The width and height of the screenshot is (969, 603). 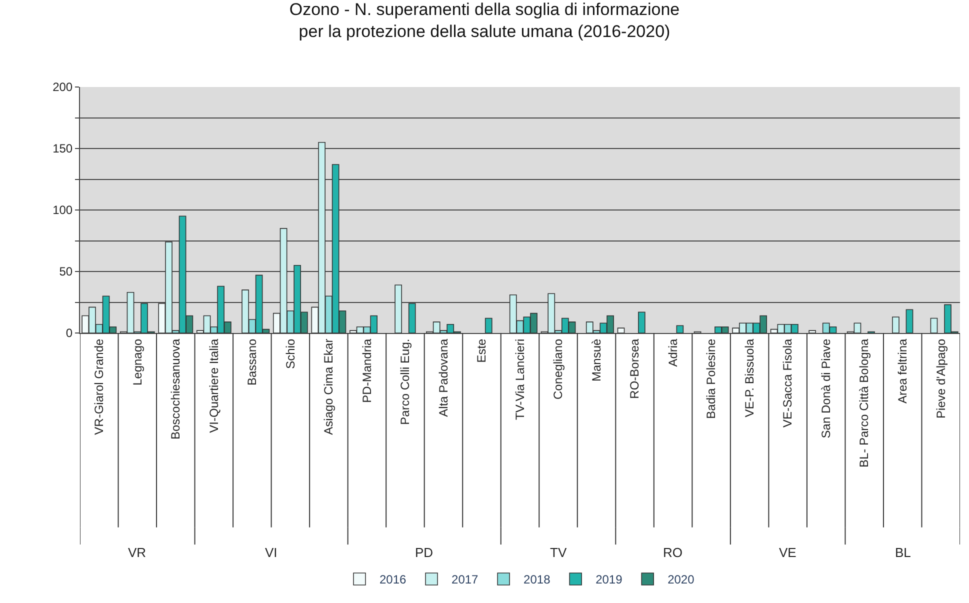 I want to click on text: RO, so click(x=672, y=552).